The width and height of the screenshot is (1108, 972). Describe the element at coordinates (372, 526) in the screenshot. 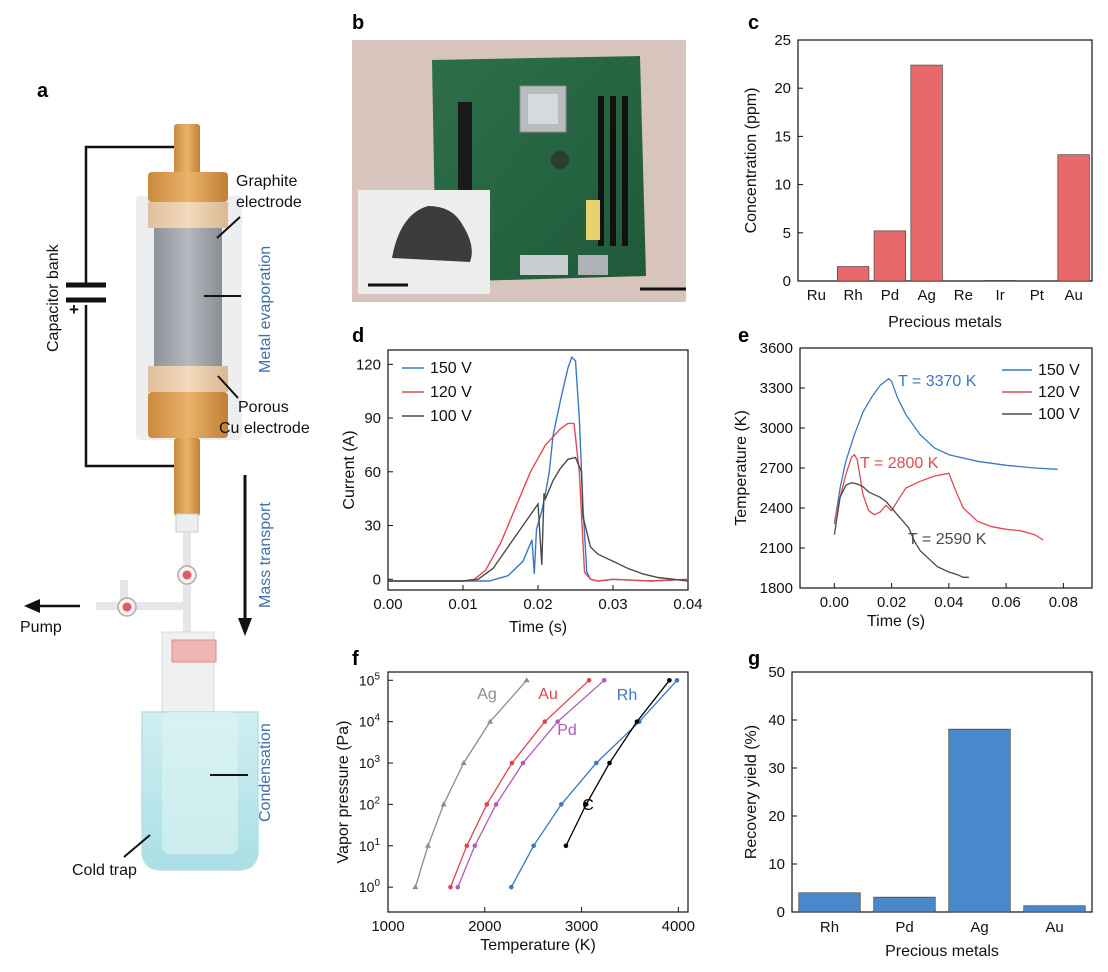

I see `y-tick-label: 30` at that location.